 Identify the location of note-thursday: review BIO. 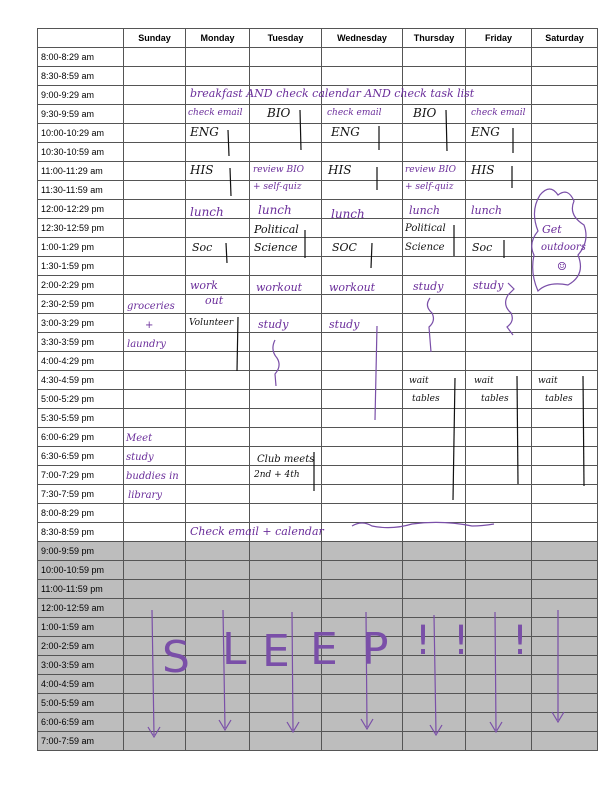
(431, 170).